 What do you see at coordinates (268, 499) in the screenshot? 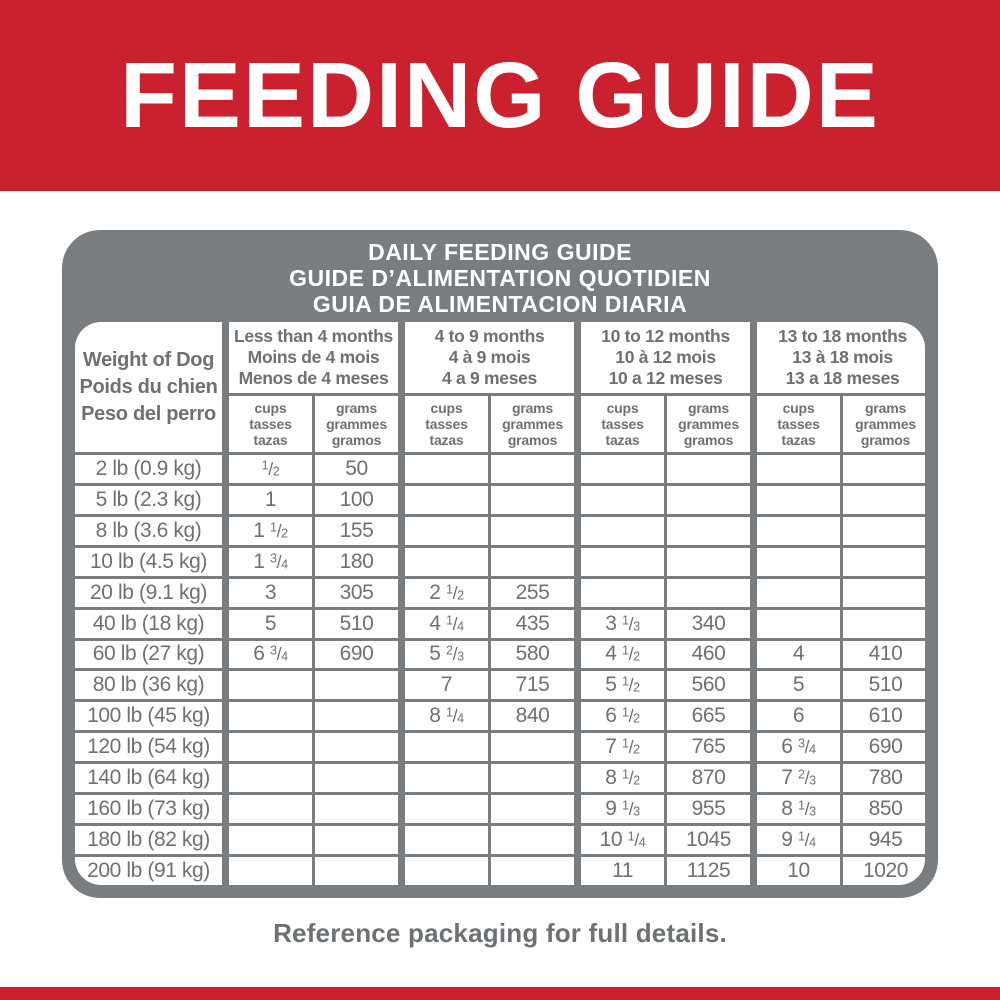
I see `cups-cell: 1` at bounding box center [268, 499].